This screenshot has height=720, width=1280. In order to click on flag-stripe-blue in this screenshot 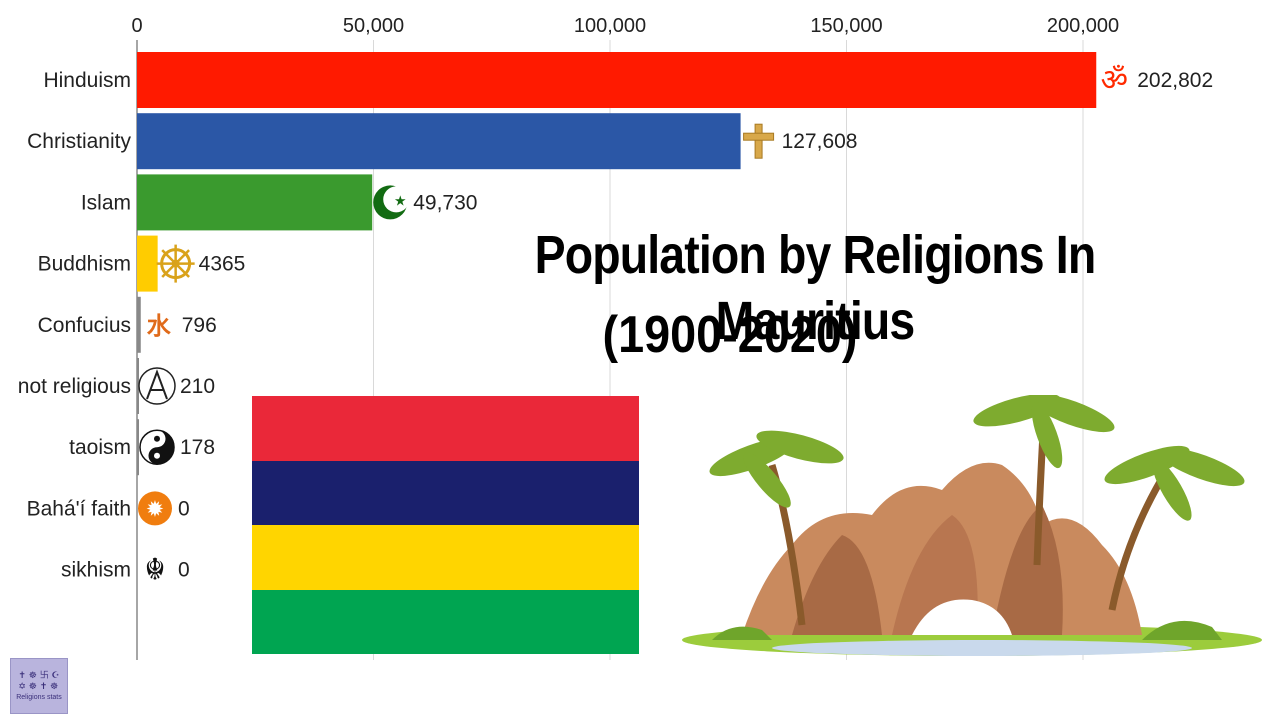, I will do `click(445, 492)`.